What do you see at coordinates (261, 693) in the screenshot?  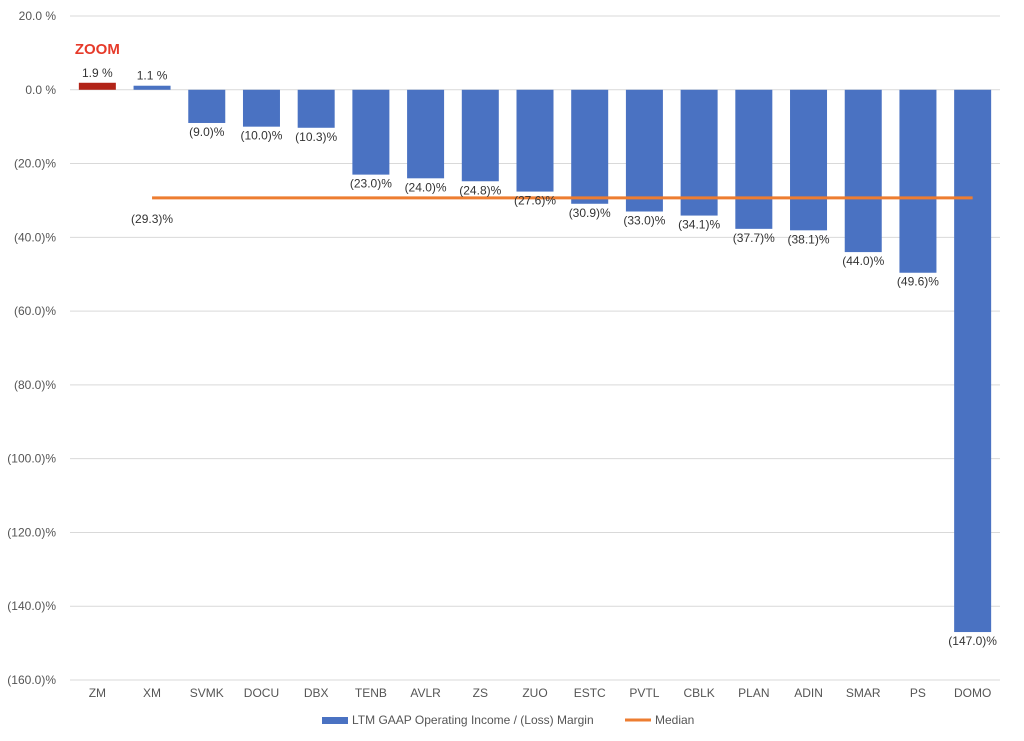 I see `x-tick-label: DOCU` at bounding box center [261, 693].